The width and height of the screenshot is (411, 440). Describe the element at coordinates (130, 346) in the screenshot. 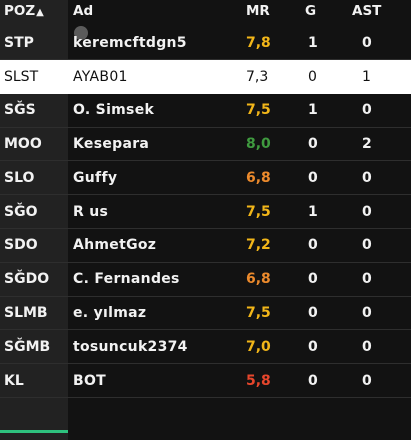

I see `player-name: tosuncuk2374` at that location.